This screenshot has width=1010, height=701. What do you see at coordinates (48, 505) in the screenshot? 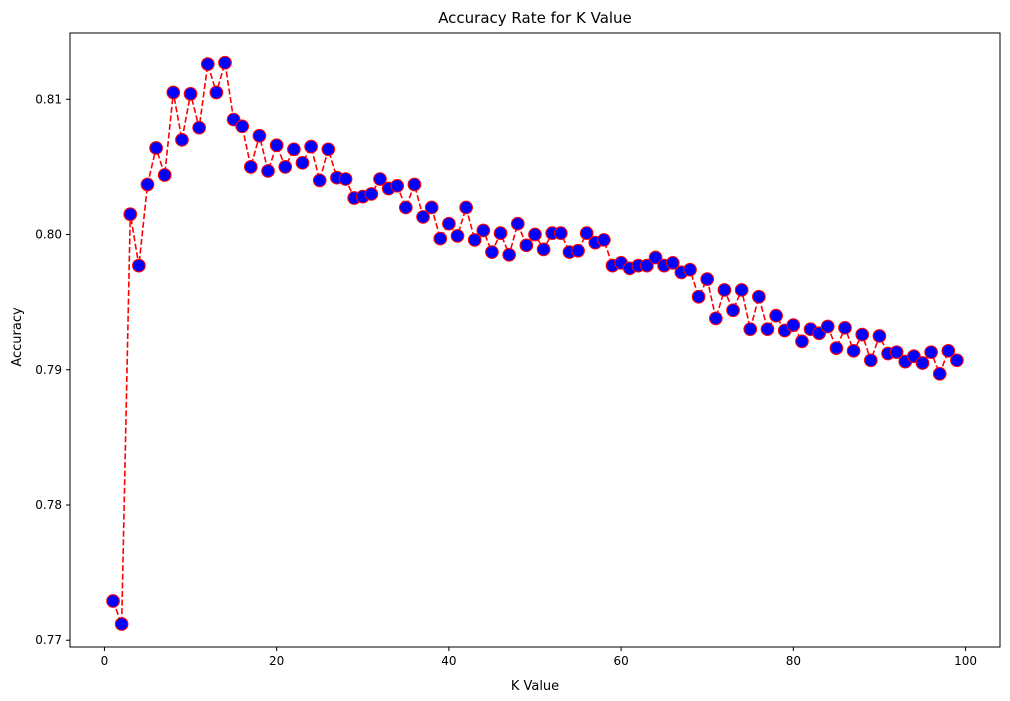
I see `y-tick-label: 0.78` at bounding box center [48, 505].